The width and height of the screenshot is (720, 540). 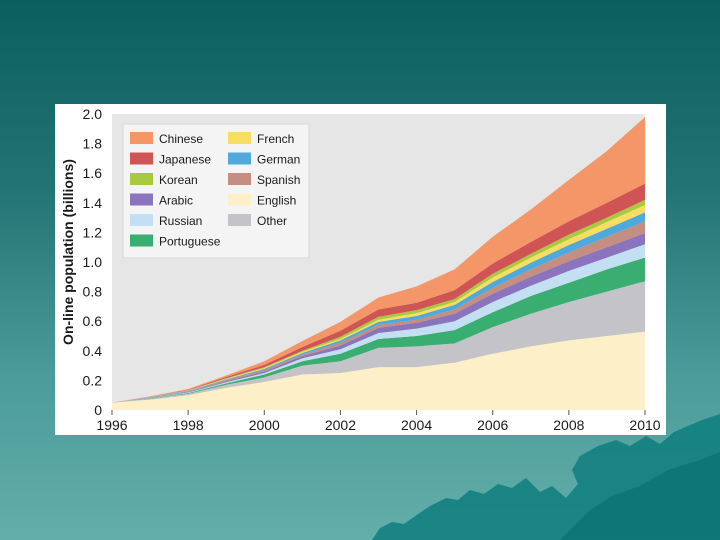 What do you see at coordinates (416, 425) in the screenshot?
I see `x-tick-label: 2004` at bounding box center [416, 425].